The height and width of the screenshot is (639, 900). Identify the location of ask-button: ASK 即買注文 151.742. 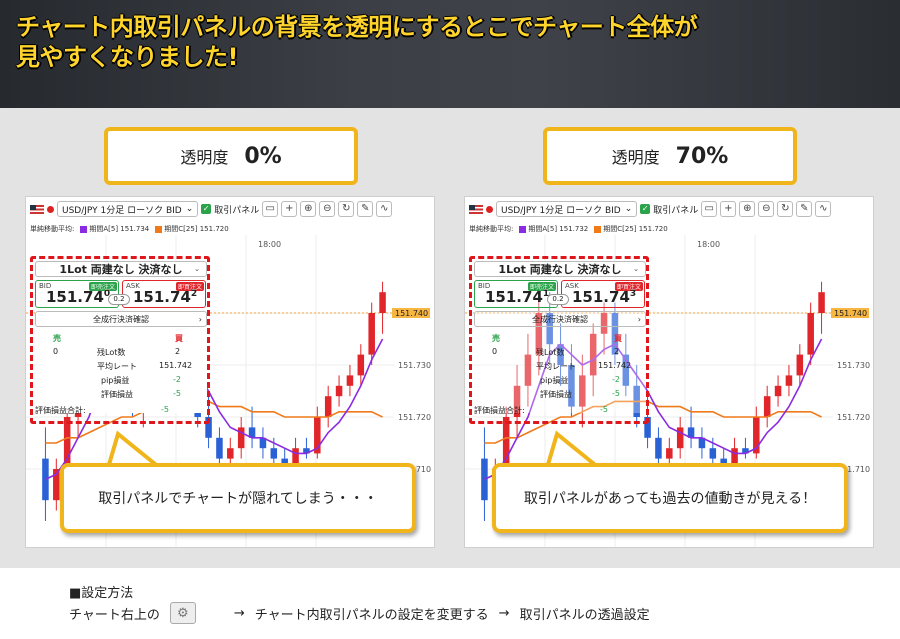
(164, 294).